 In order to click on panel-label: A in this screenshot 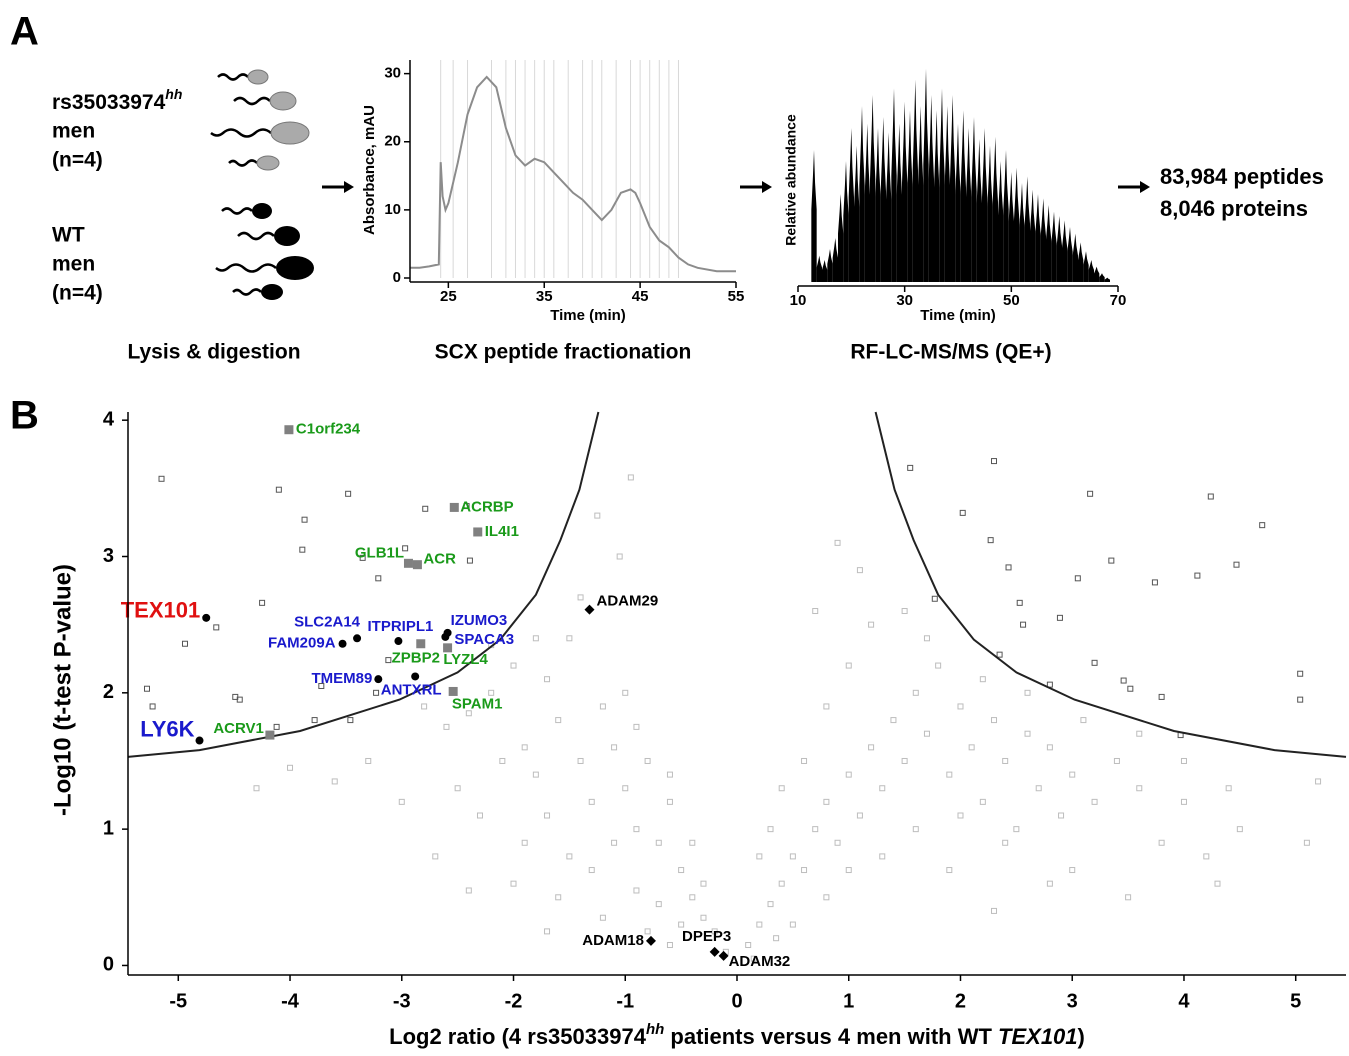, I will do `click(24, 32)`.